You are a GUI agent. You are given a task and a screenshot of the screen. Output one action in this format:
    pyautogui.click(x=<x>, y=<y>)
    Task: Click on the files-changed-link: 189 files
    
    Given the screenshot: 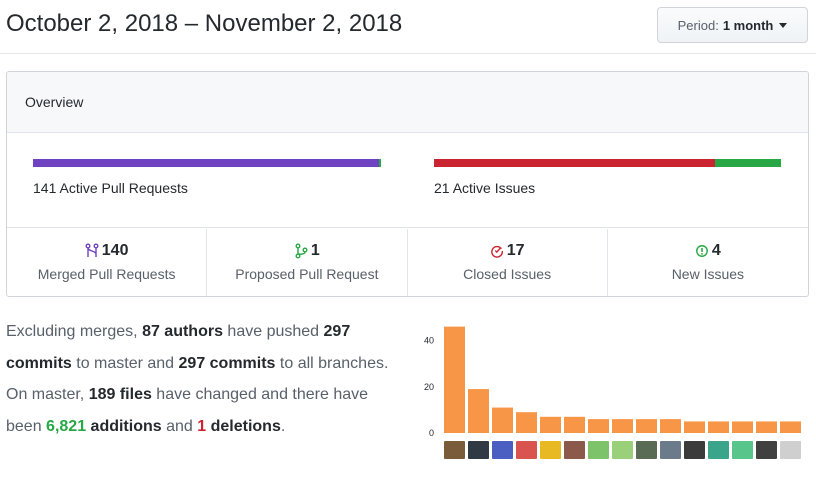 What is the action you would take?
    pyautogui.click(x=120, y=394)
    